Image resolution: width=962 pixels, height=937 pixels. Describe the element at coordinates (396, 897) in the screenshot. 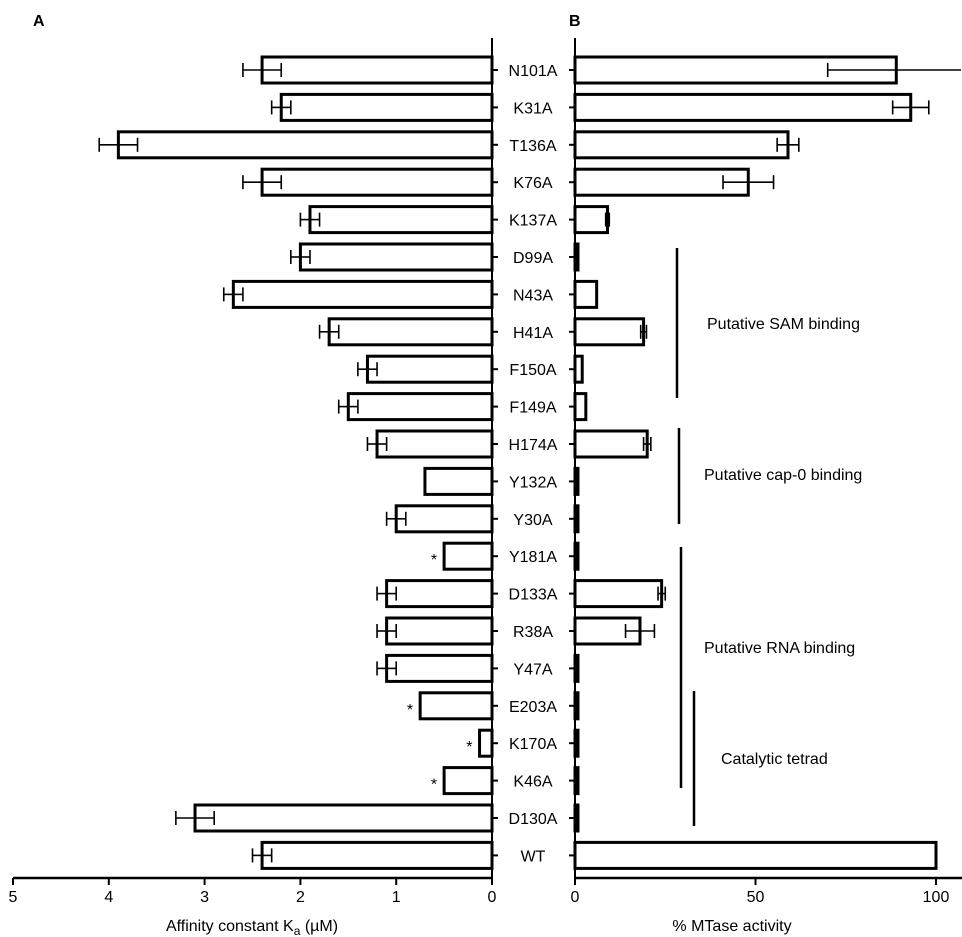

I see `panel-a-x-tick-label: 1` at that location.